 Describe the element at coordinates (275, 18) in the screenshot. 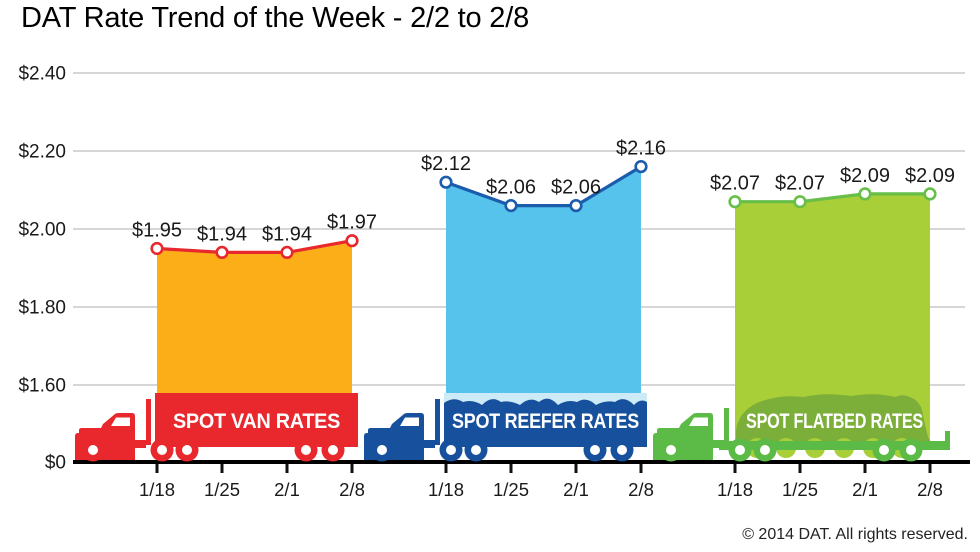

I see `chart-title: DAT Rate Trend of the Week - 2/2 to 2/8` at that location.